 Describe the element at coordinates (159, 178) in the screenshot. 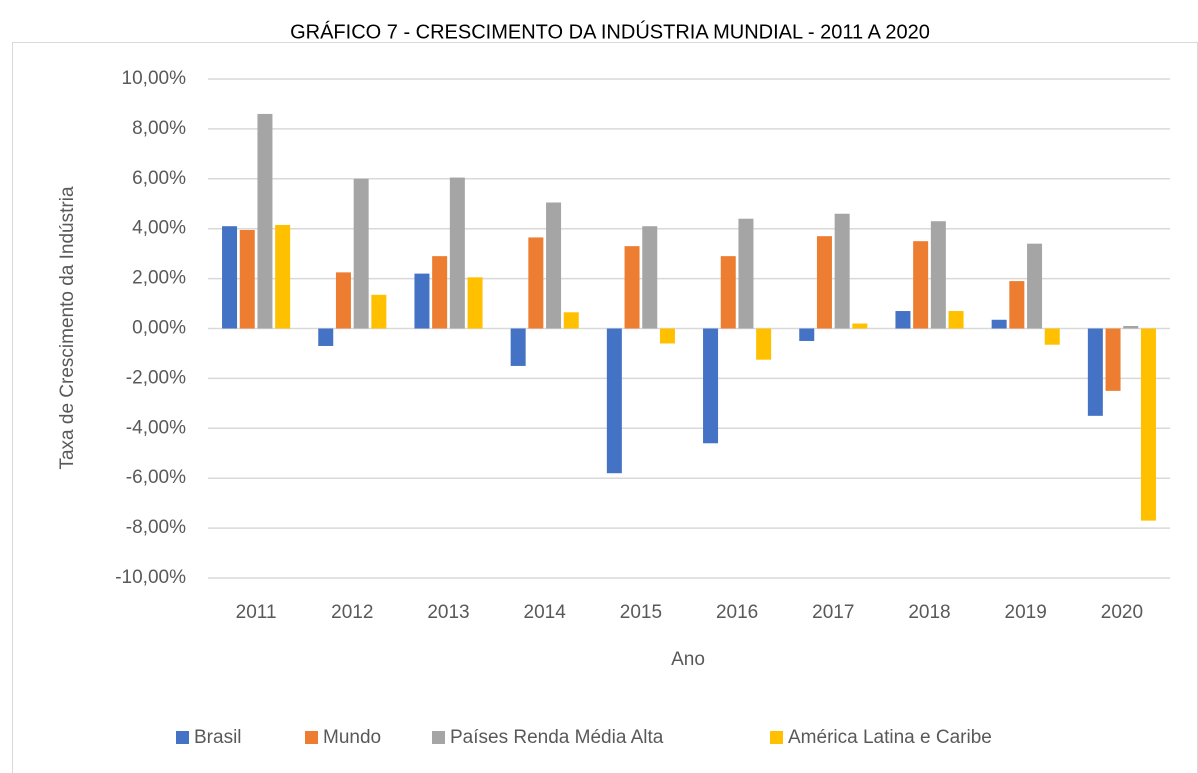

I see `y-tick-label: 6,00%` at that location.